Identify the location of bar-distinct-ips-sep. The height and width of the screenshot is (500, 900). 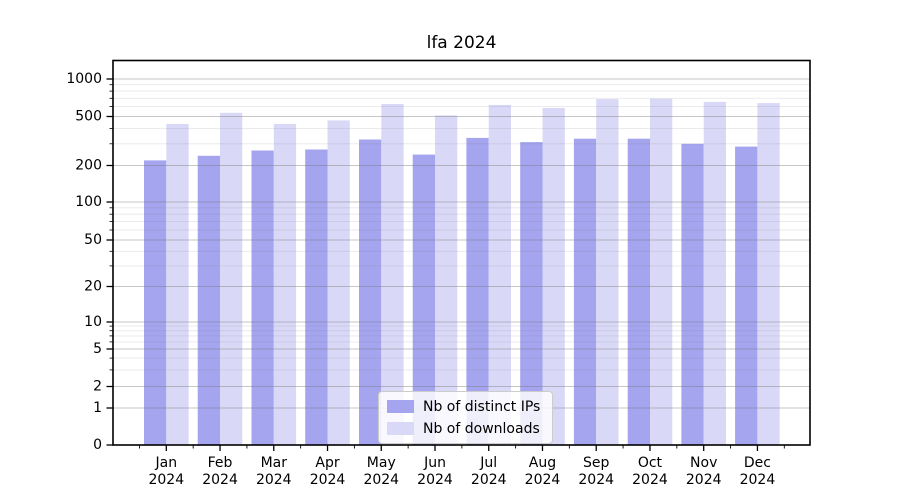
(585, 291).